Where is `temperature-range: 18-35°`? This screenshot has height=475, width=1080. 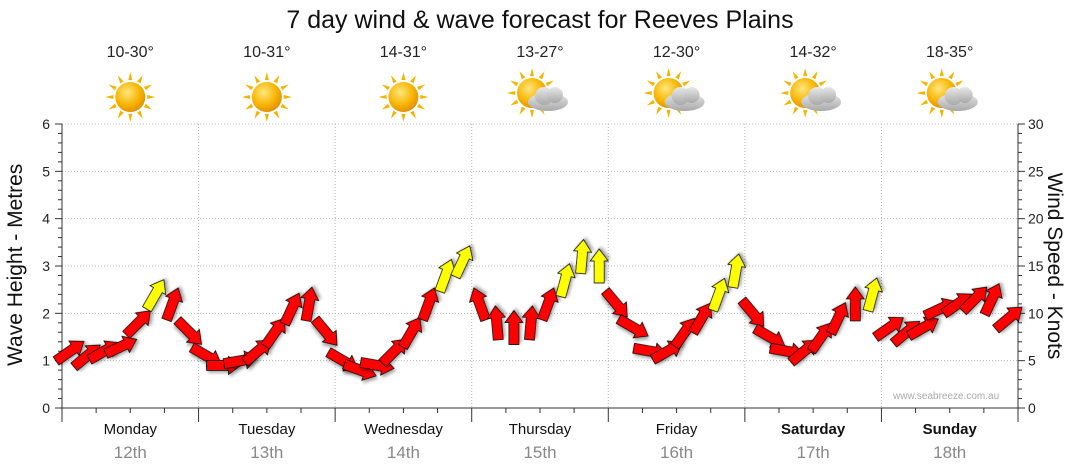 temperature-range: 18-35° is located at coordinates (950, 52).